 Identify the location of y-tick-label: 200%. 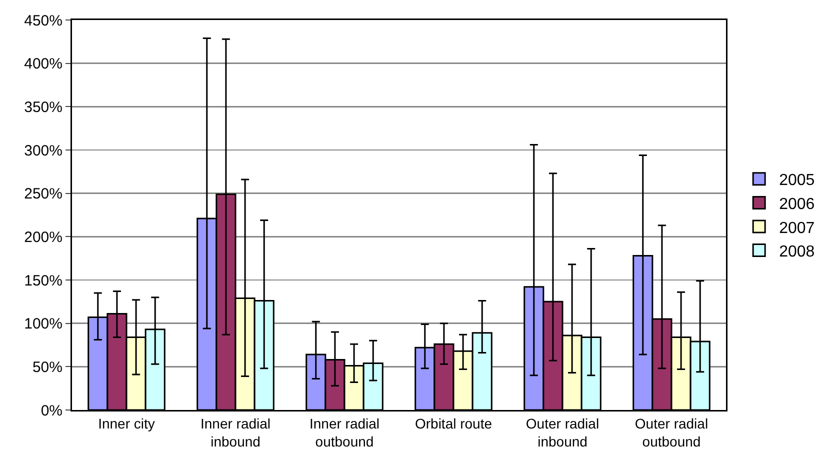
(43, 237).